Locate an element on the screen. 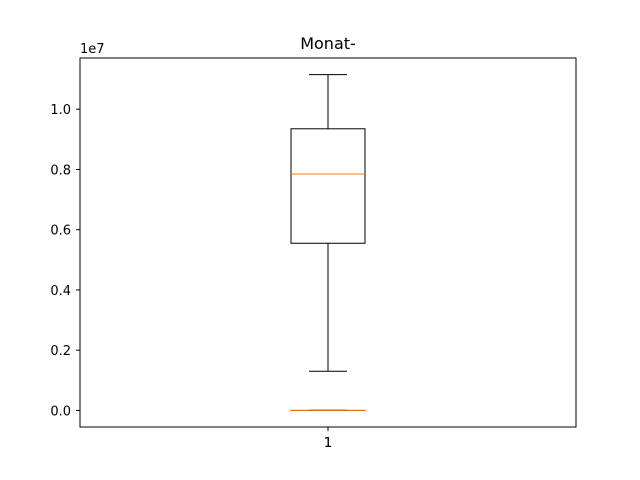 The image size is (640, 480). y-tick-label: 0.4 is located at coordinates (60, 291).